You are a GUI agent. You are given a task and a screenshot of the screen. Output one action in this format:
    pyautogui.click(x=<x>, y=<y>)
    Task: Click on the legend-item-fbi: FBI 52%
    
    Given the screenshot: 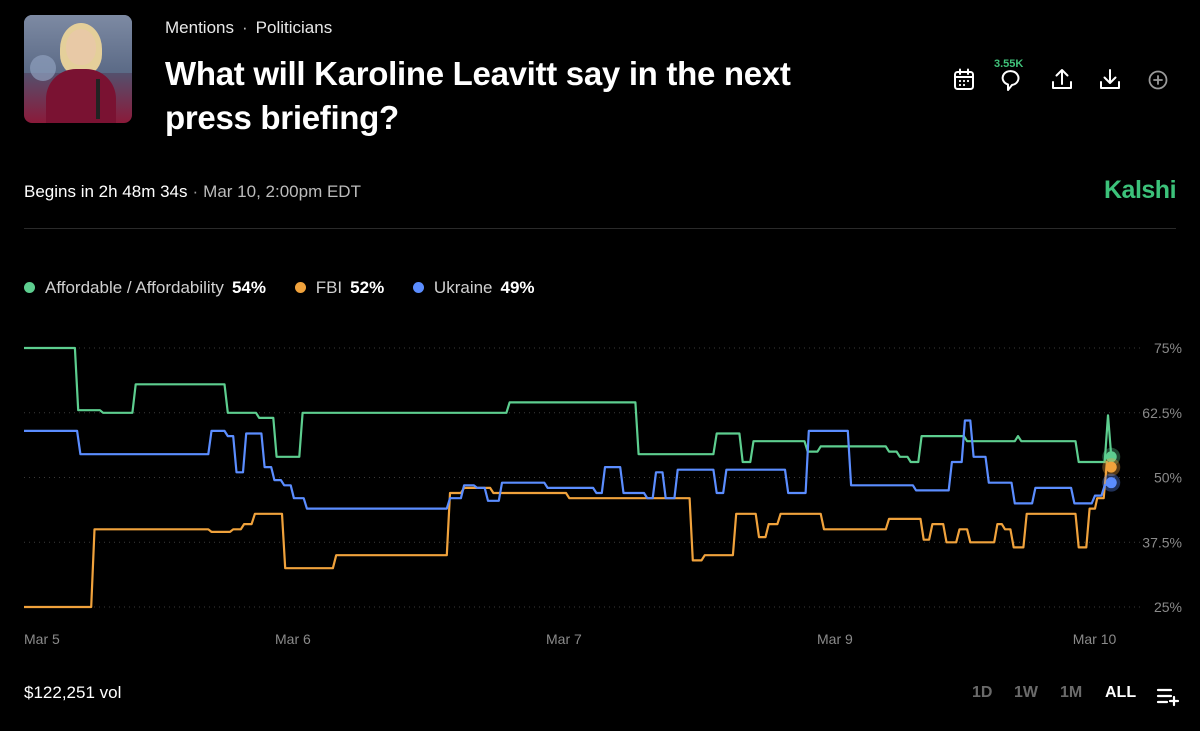 What is the action you would take?
    pyautogui.click(x=339, y=288)
    